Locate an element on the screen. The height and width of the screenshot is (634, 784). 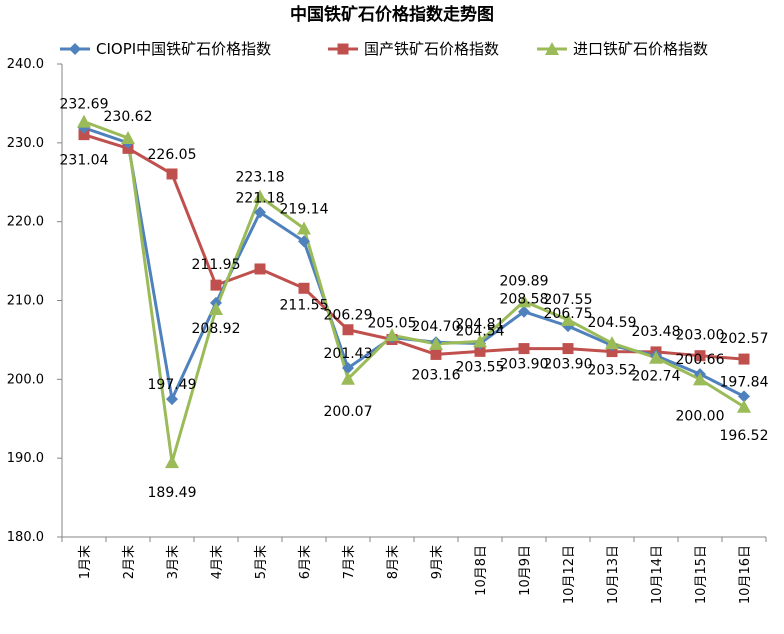
data-label: 204.70 is located at coordinates (436, 327).